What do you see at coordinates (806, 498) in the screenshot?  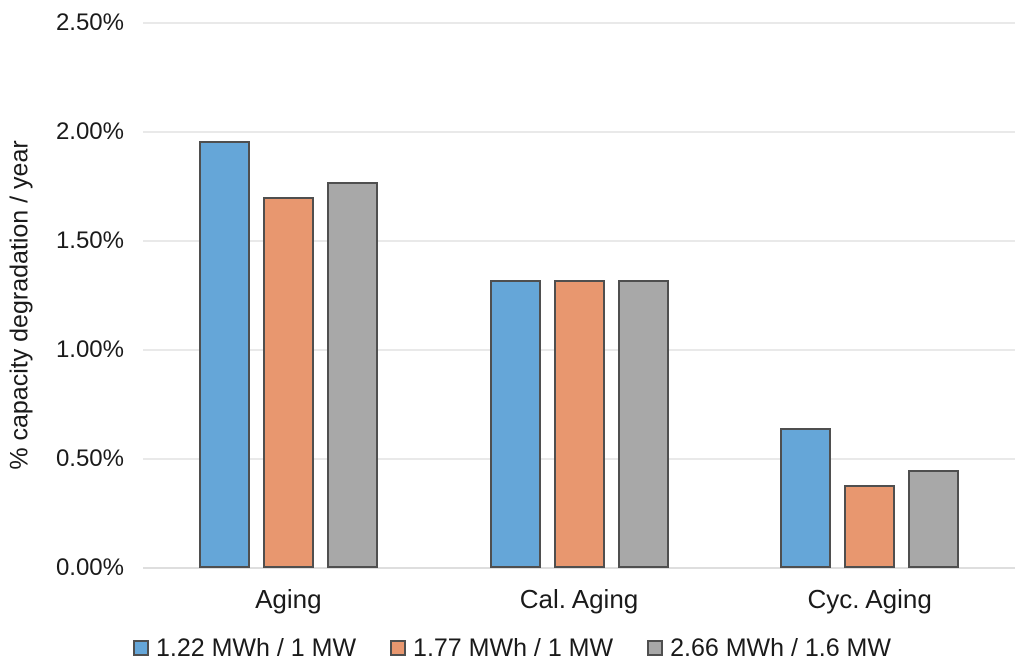 I see `bar-series0-cat2` at bounding box center [806, 498].